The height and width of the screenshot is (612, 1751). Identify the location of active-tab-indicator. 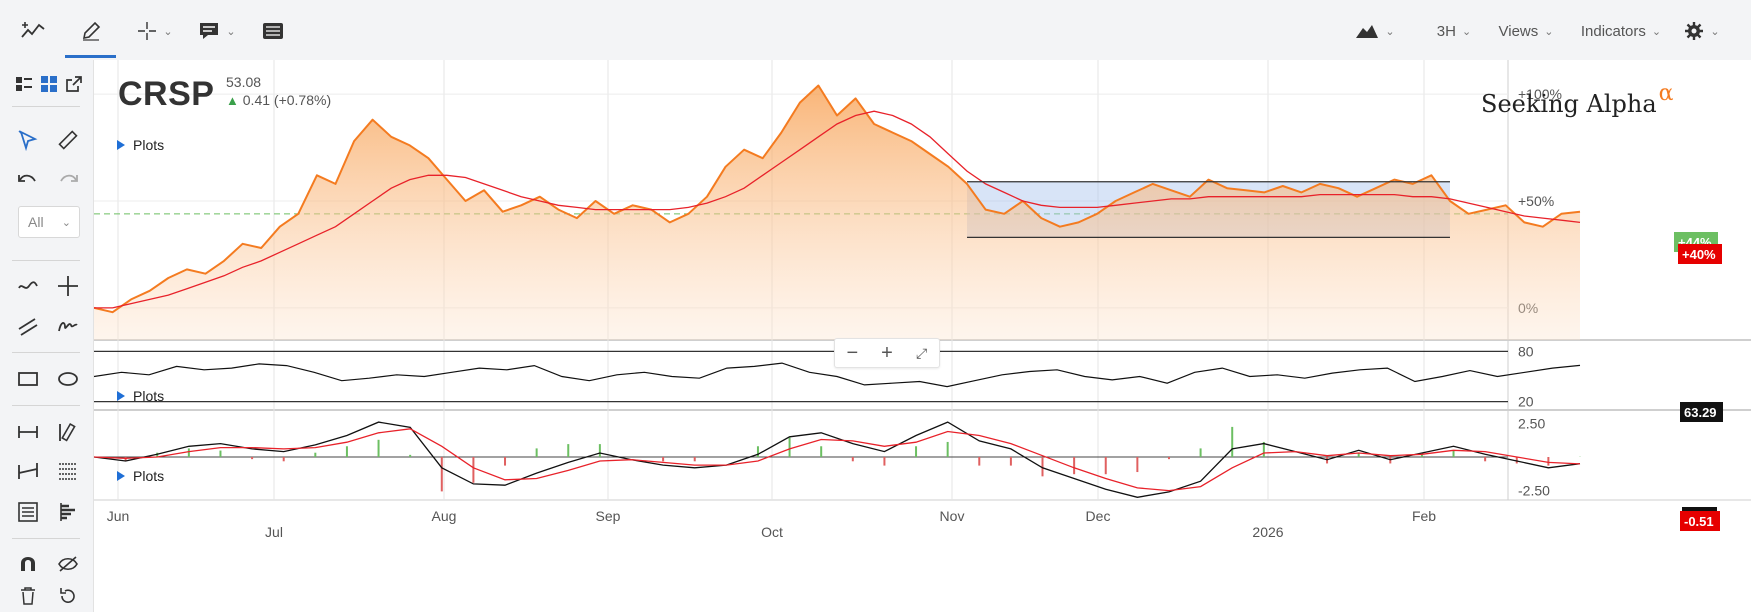
(90, 56).